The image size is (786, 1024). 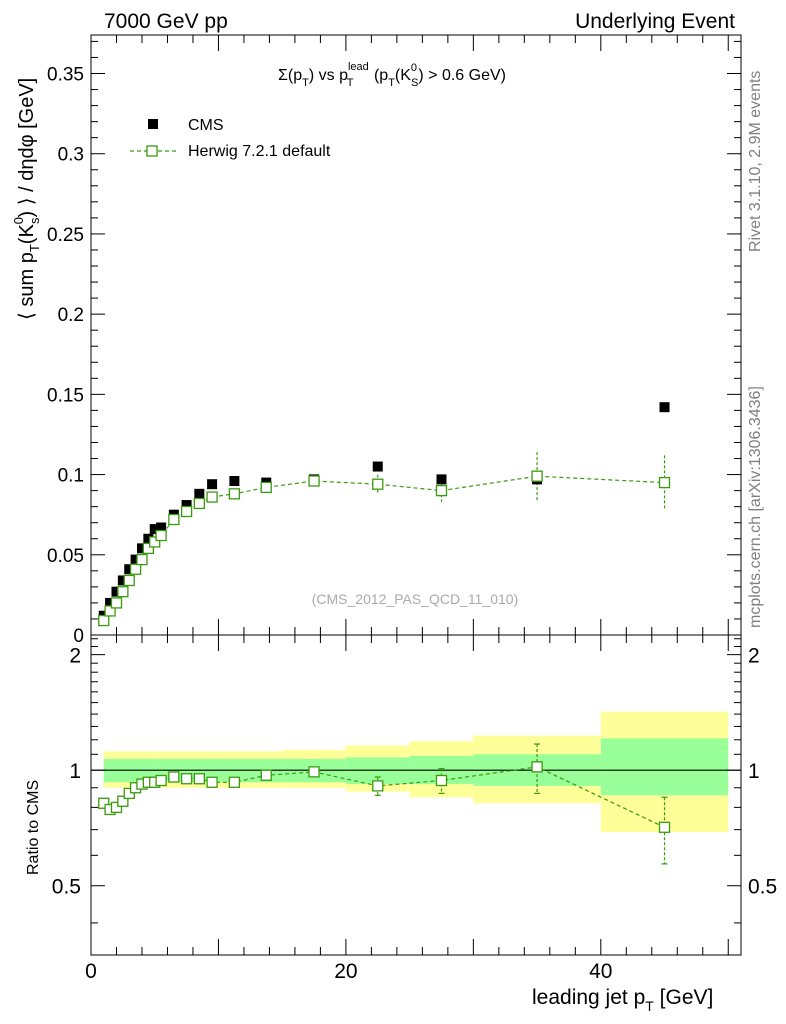 I want to click on analysis-watermark: (CMS_2012_PAS_QCD_11_010), so click(x=415, y=599).